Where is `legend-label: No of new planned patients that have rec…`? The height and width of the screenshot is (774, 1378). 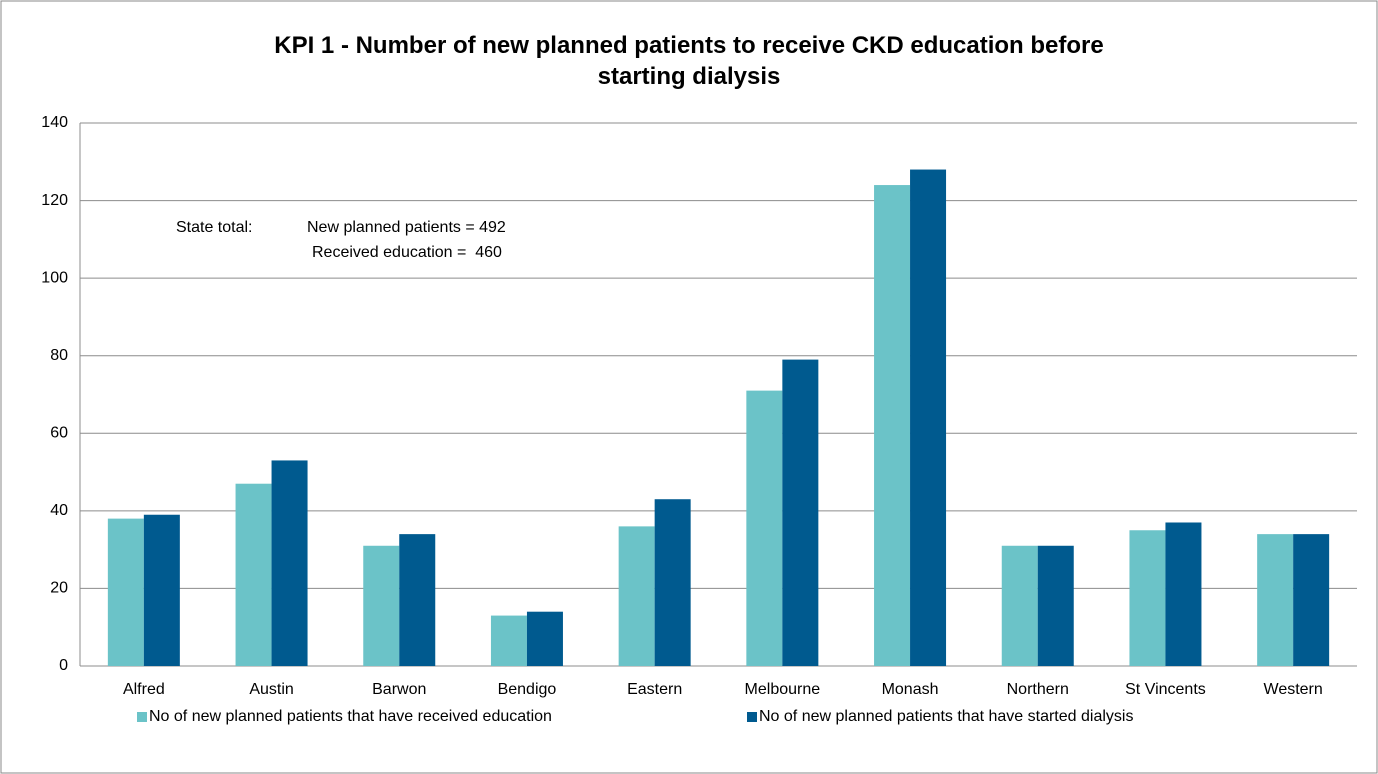 legend-label: No of new planned patients that have rec… is located at coordinates (350, 716).